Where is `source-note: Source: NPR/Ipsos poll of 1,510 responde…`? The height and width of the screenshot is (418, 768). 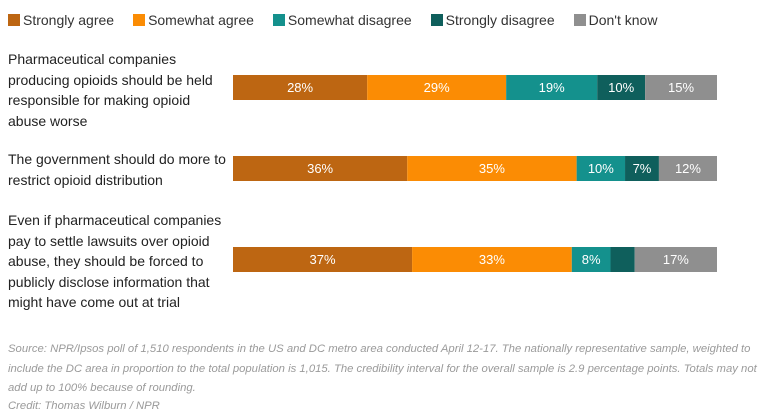 source-note: Source: NPR/Ipsos poll of 1,510 responde… is located at coordinates (382, 368).